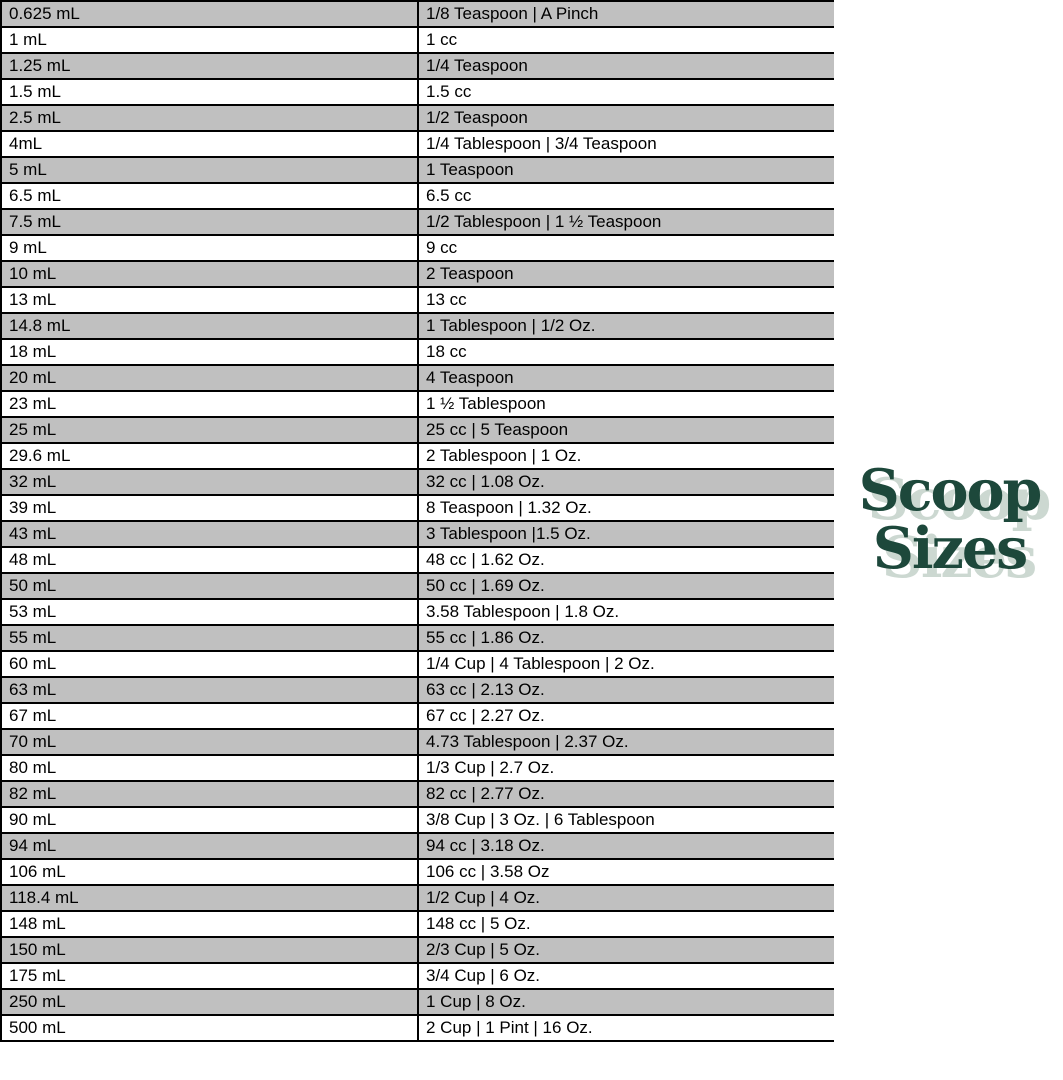 This screenshot has height=1080, width=1063. What do you see at coordinates (209, 742) in the screenshot?
I see `ml-cell: 70 mL` at bounding box center [209, 742].